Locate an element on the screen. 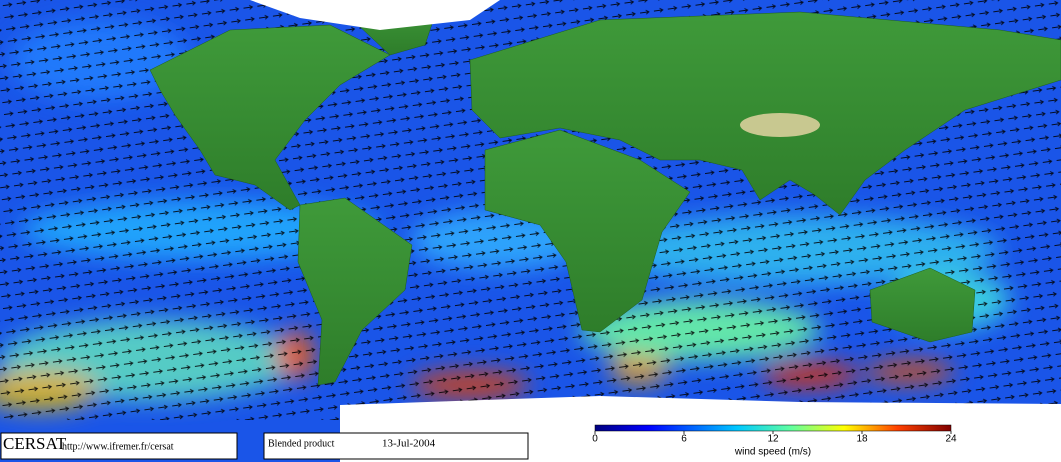 This screenshot has height=462, width=1061. tibet is located at coordinates (780, 125).